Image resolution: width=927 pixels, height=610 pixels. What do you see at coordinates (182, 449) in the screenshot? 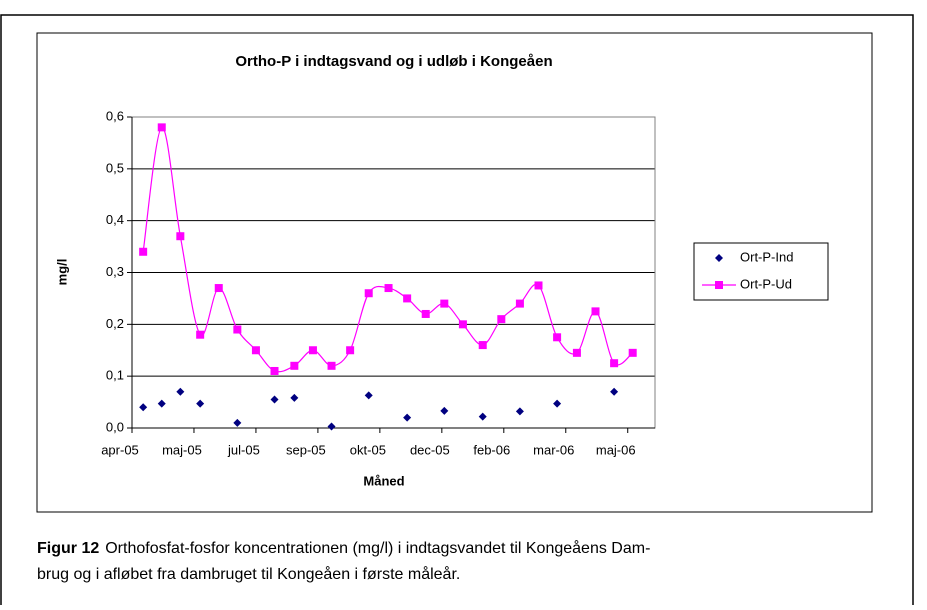
I see `x-tick-label: maj-05` at bounding box center [182, 449].